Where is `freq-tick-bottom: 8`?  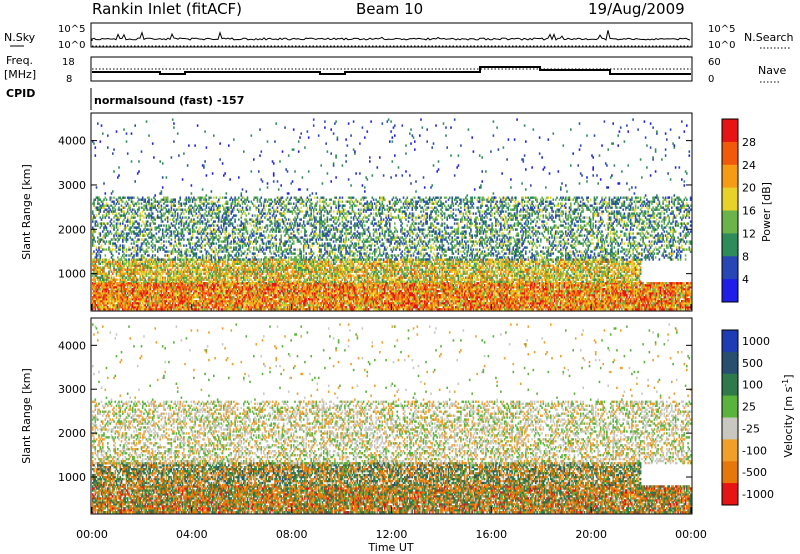
freq-tick-bottom: 8 is located at coordinates (69, 79).